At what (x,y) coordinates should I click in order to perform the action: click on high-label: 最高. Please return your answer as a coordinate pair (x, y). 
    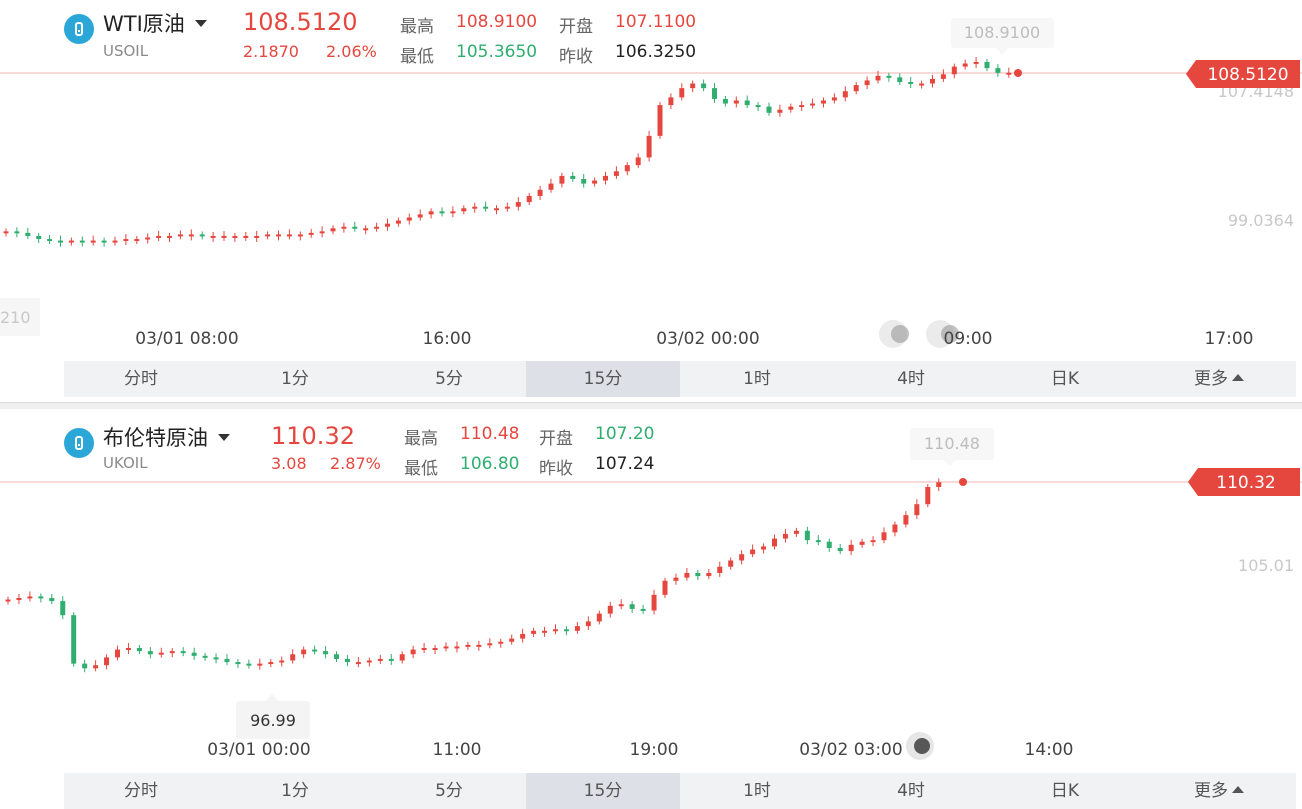
    Looking at the image, I should click on (417, 27).